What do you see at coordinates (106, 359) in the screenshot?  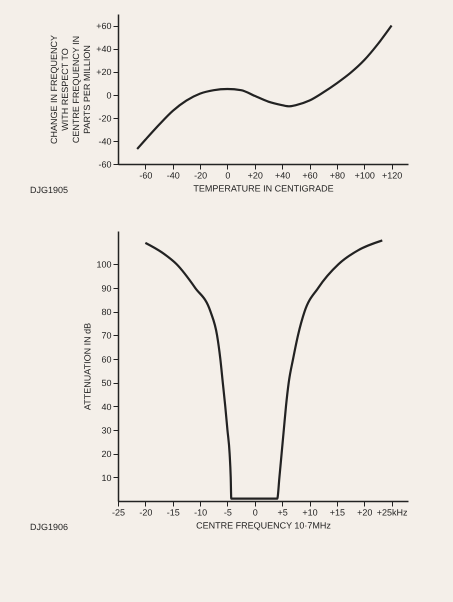 I see `y-tick-label: 60` at bounding box center [106, 359].